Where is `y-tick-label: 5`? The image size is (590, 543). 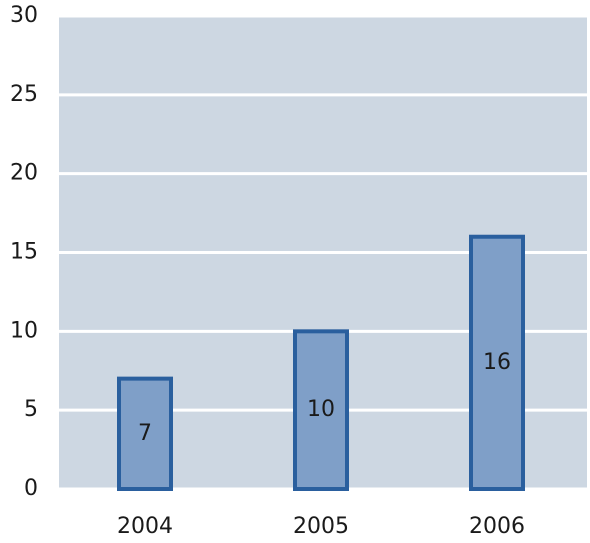 y-tick-label: 5 is located at coordinates (31, 409).